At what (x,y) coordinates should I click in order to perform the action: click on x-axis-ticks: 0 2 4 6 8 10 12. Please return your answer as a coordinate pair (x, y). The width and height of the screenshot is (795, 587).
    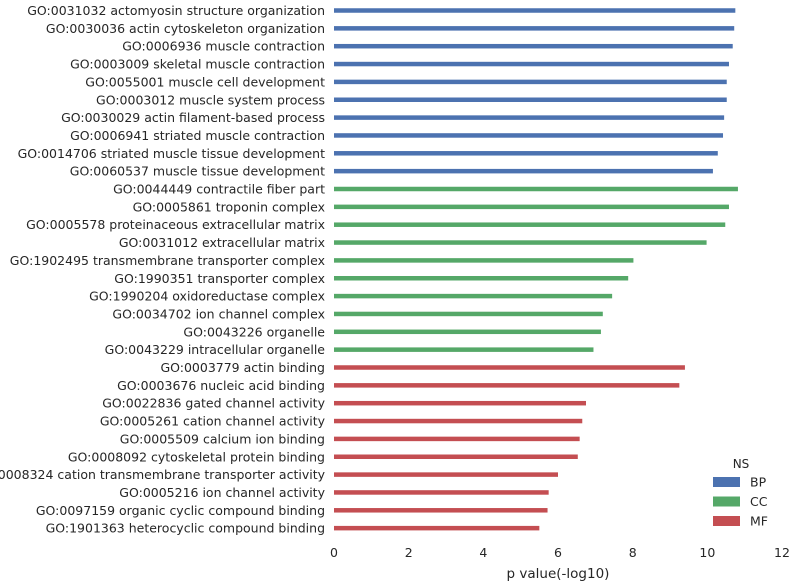
    Looking at the image, I should click on (560, 552).